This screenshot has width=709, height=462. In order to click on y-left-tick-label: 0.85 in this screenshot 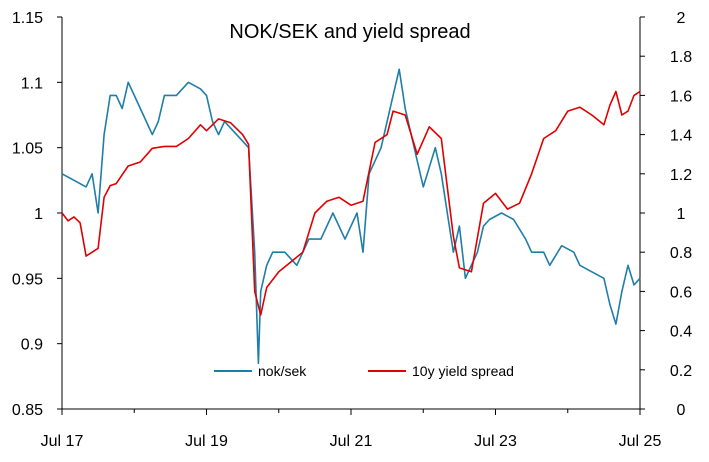, I will do `click(27, 410)`.